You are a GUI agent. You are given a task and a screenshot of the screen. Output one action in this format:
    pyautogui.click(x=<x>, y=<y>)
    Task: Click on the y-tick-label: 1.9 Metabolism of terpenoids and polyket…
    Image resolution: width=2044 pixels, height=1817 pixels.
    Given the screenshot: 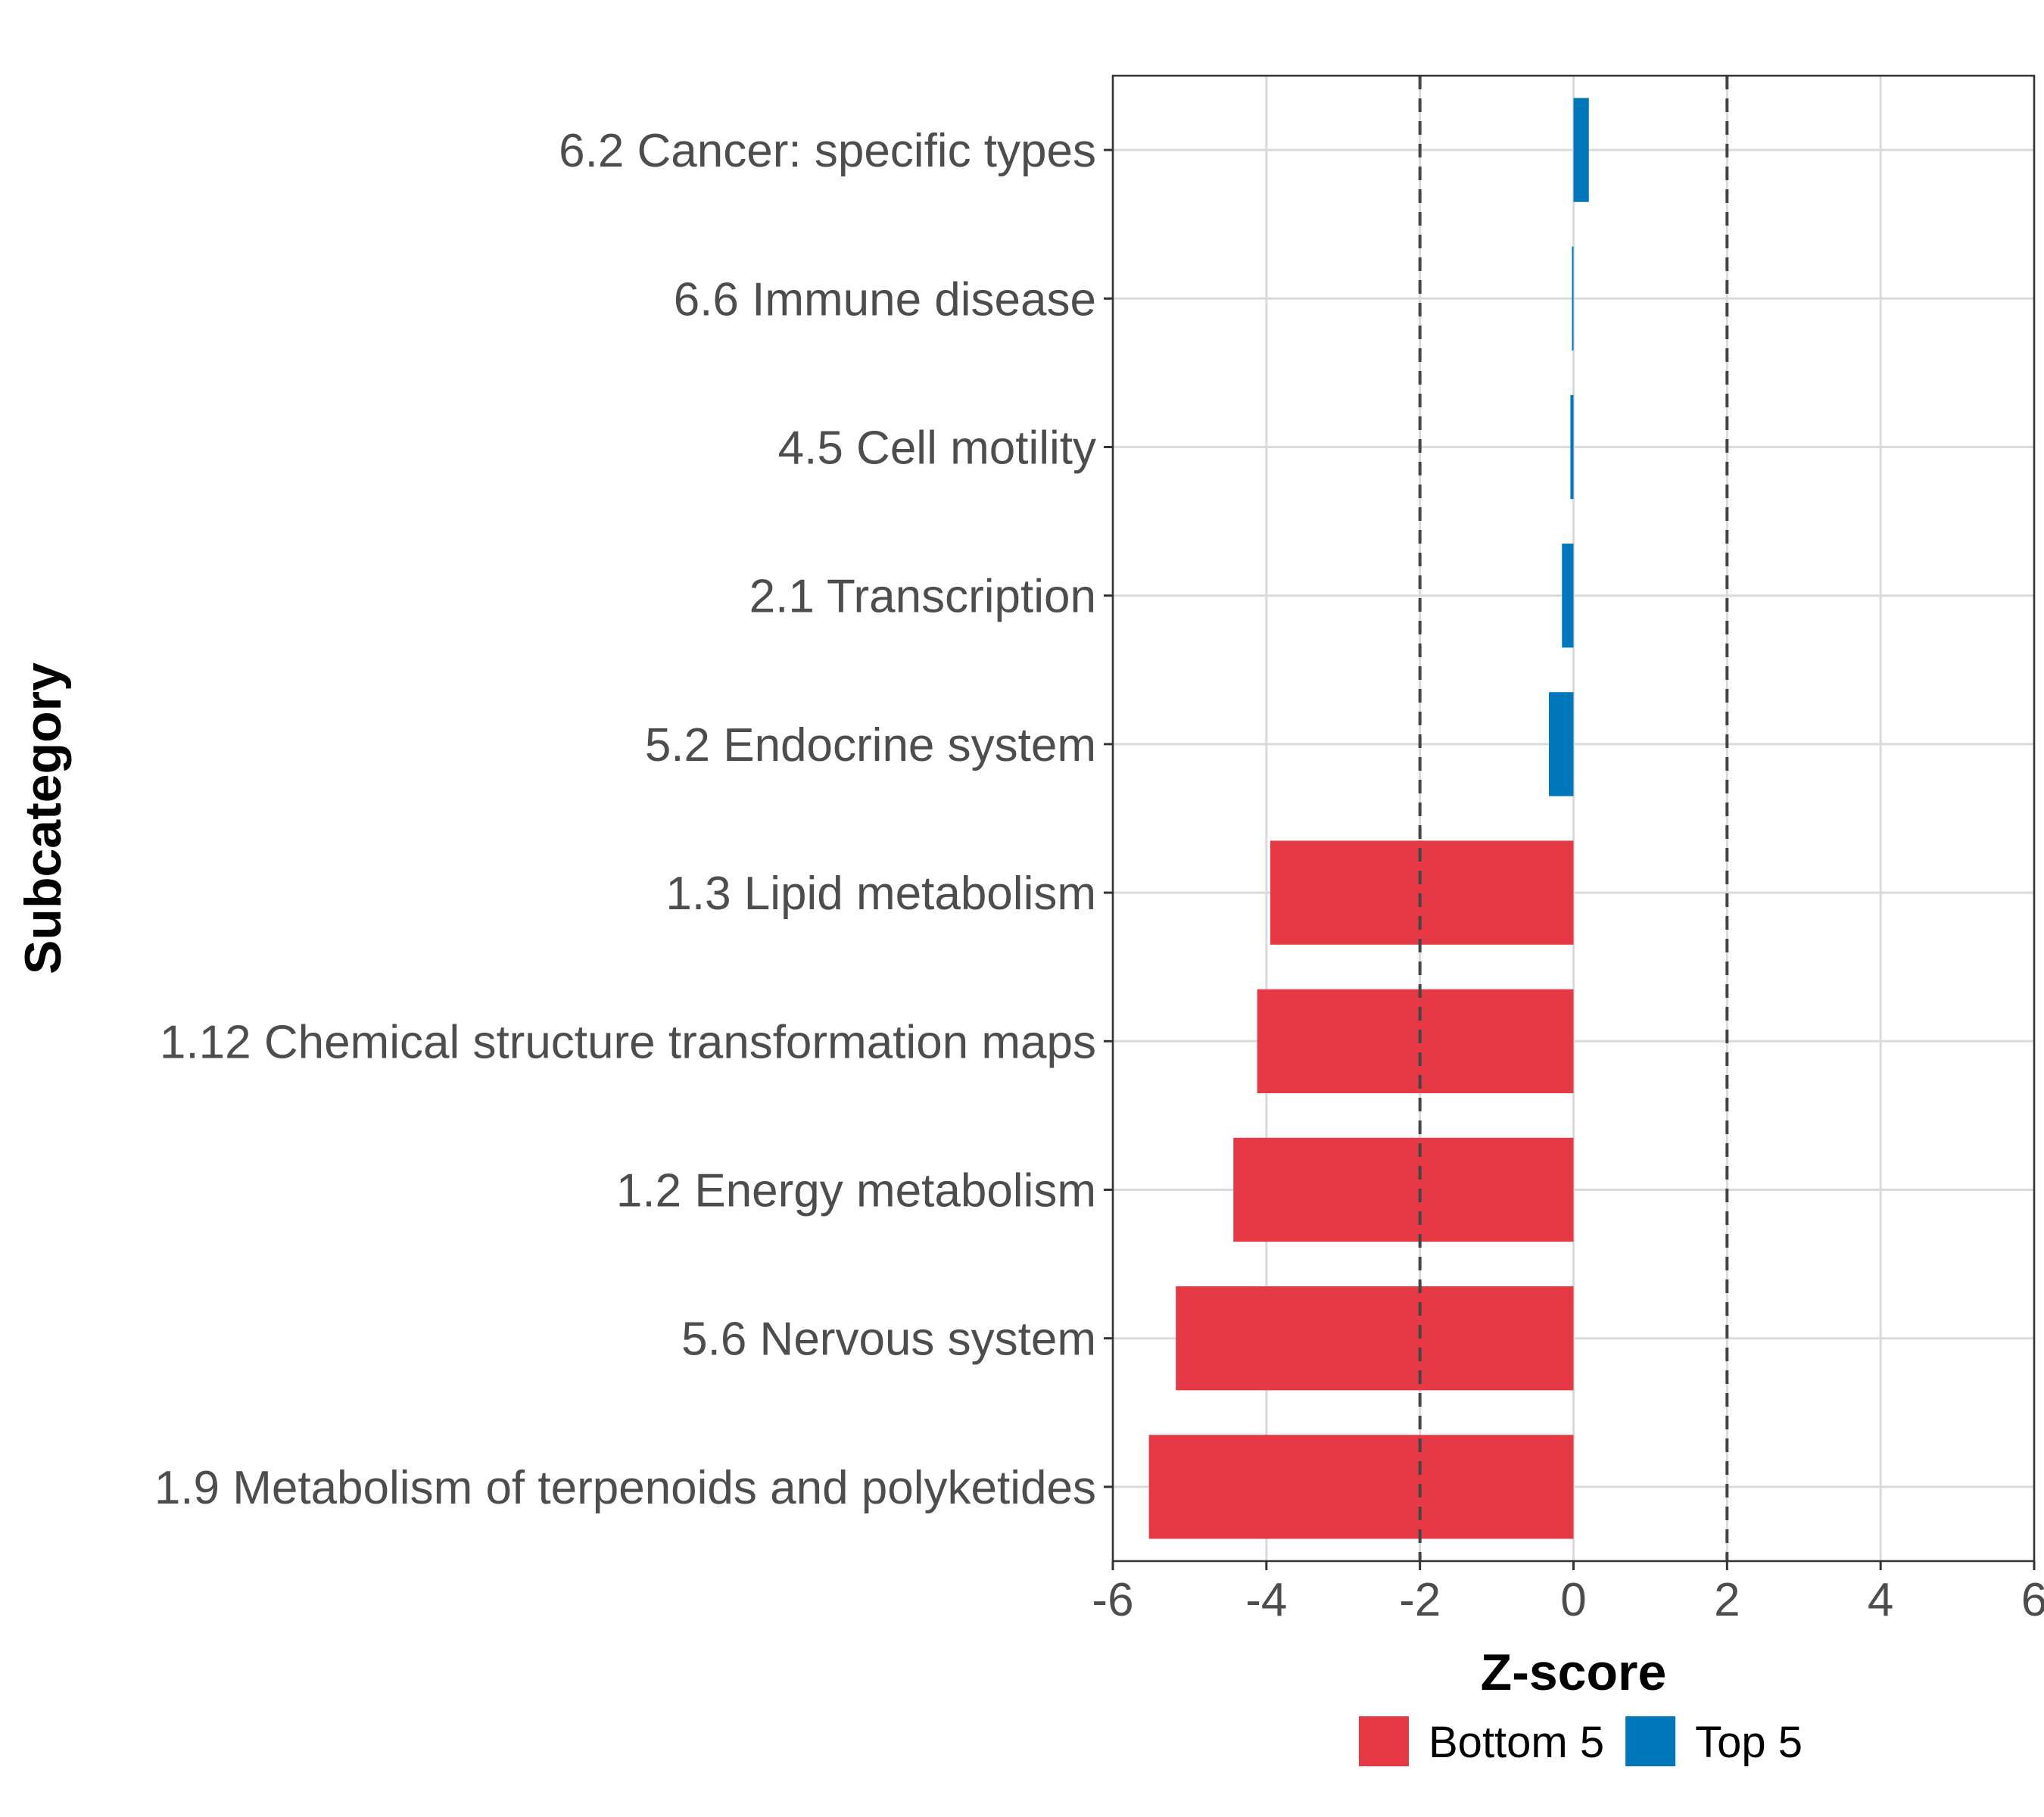 What is the action you would take?
    pyautogui.click(x=625, y=1488)
    